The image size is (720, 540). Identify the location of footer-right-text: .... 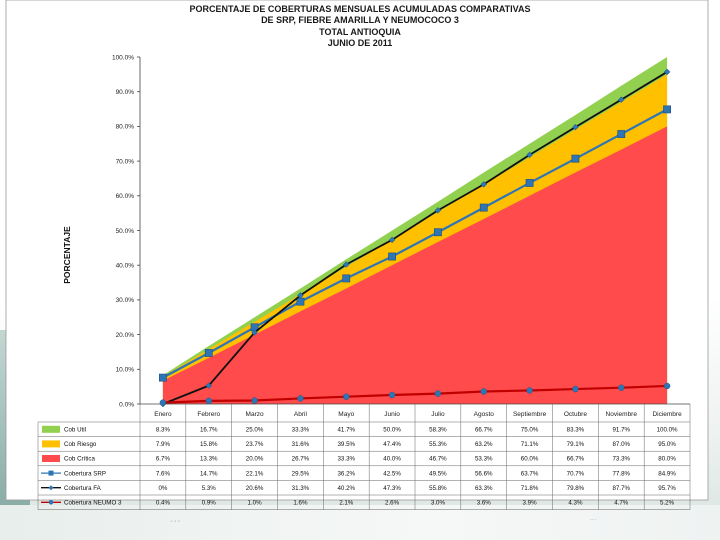
(593, 519).